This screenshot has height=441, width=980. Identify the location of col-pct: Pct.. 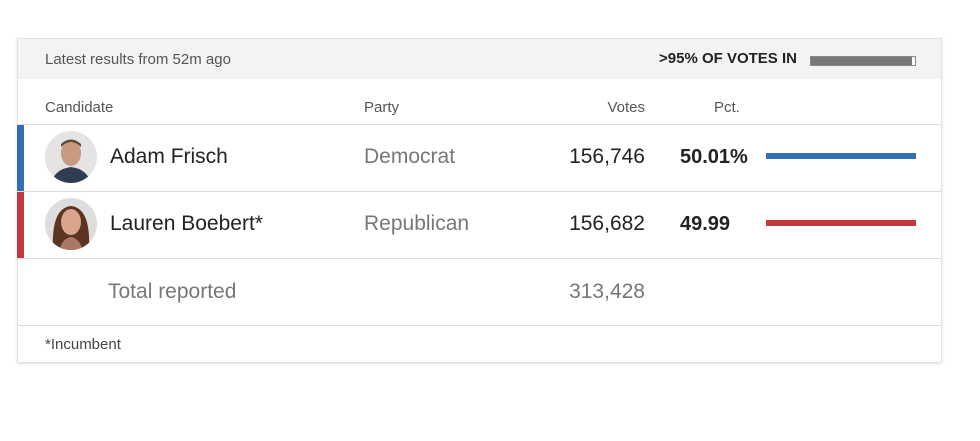
(727, 107).